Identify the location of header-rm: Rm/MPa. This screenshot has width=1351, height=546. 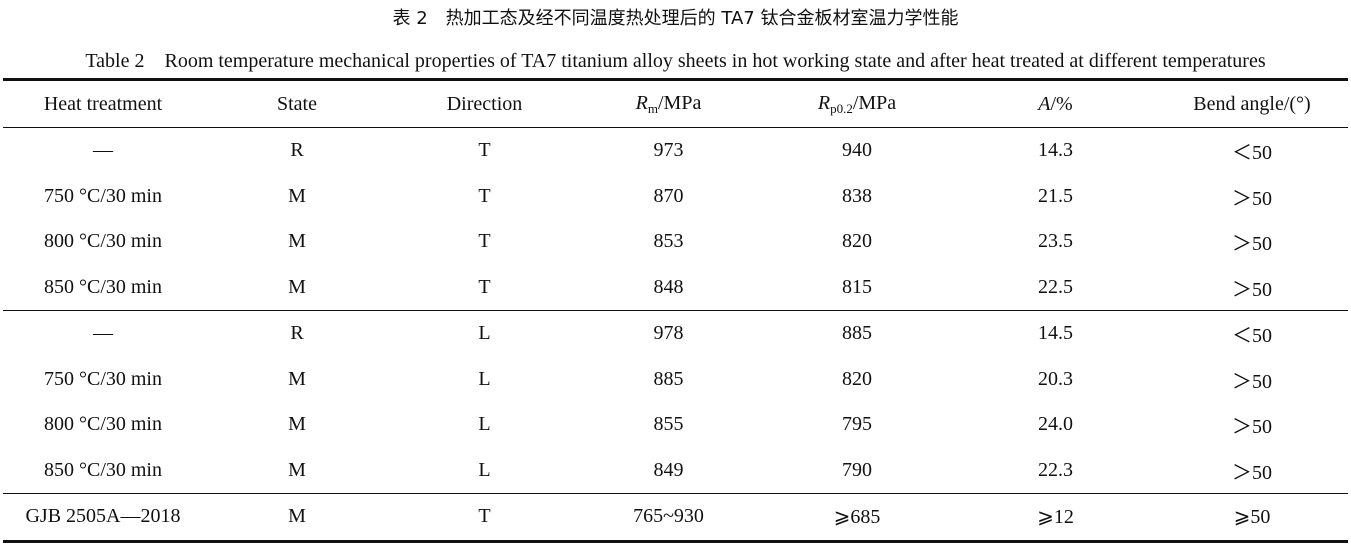
(668, 104).